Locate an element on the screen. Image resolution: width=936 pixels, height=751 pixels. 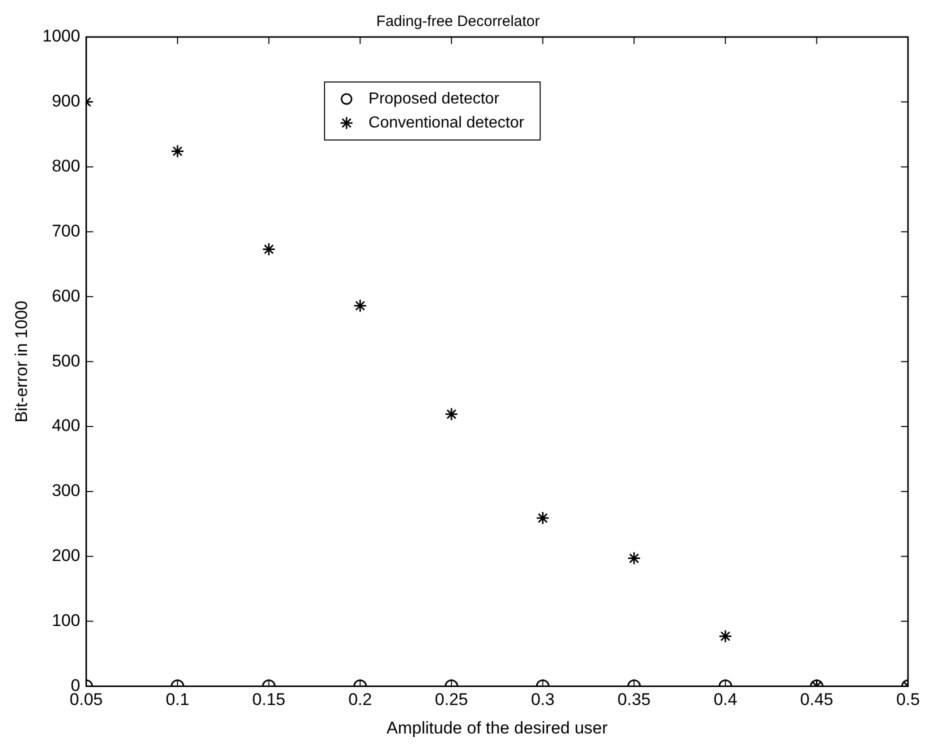
x-tick-label: 0.05 is located at coordinates (86, 700).